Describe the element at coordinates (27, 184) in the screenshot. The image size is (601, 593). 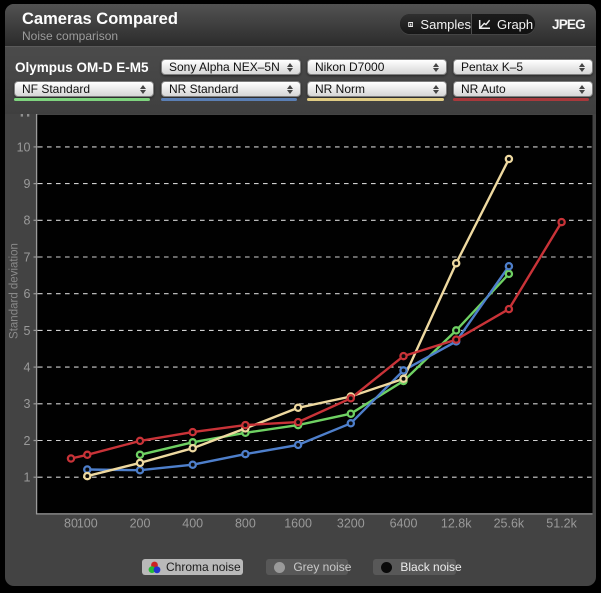
I see `svg-text: 9` at that location.